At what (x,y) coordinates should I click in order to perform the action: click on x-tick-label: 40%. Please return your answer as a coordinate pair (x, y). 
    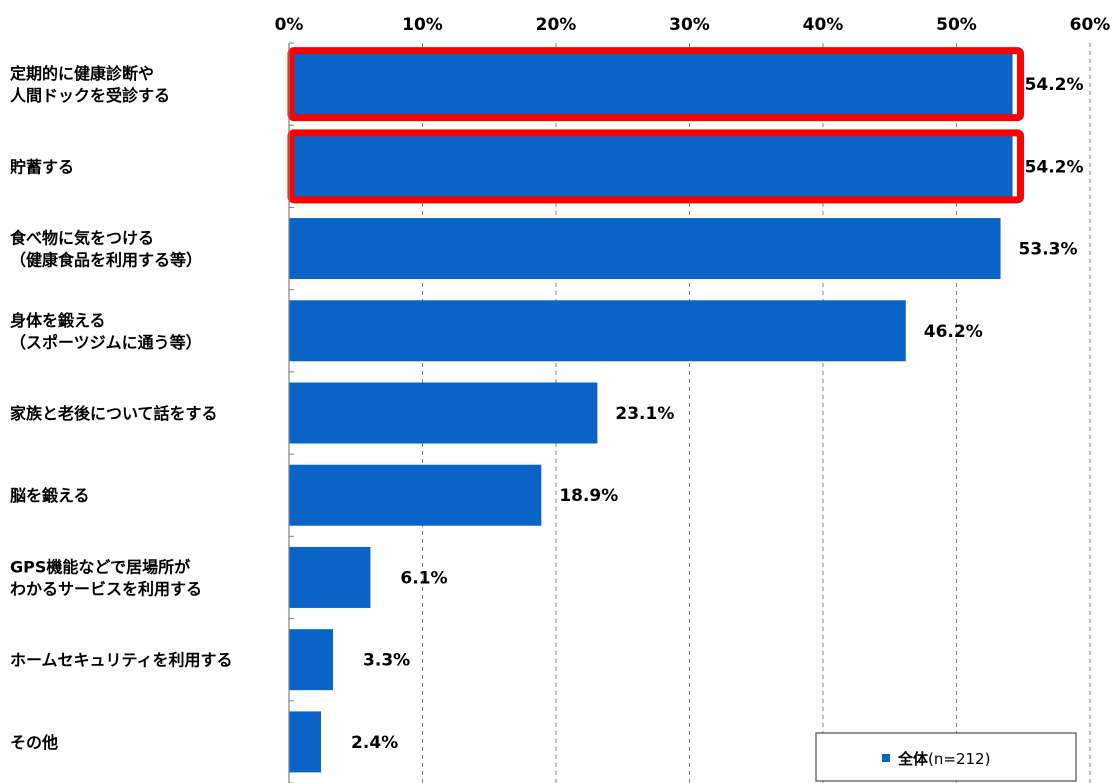
    Looking at the image, I should click on (823, 25).